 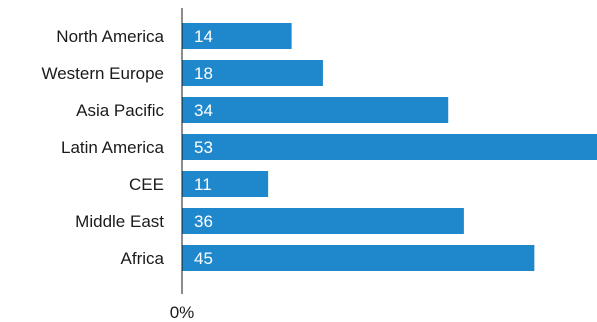 What do you see at coordinates (225, 184) in the screenshot?
I see `bar-cee` at bounding box center [225, 184].